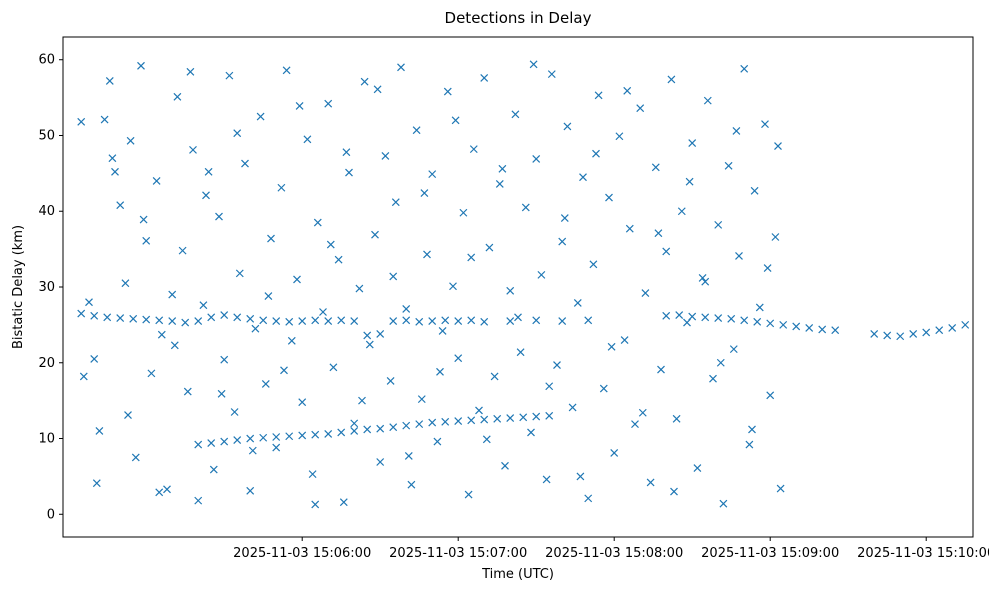 The height and width of the screenshot is (590, 989). I want to click on x-tick-label: 2025-11-03 15:07:00, so click(458, 553).